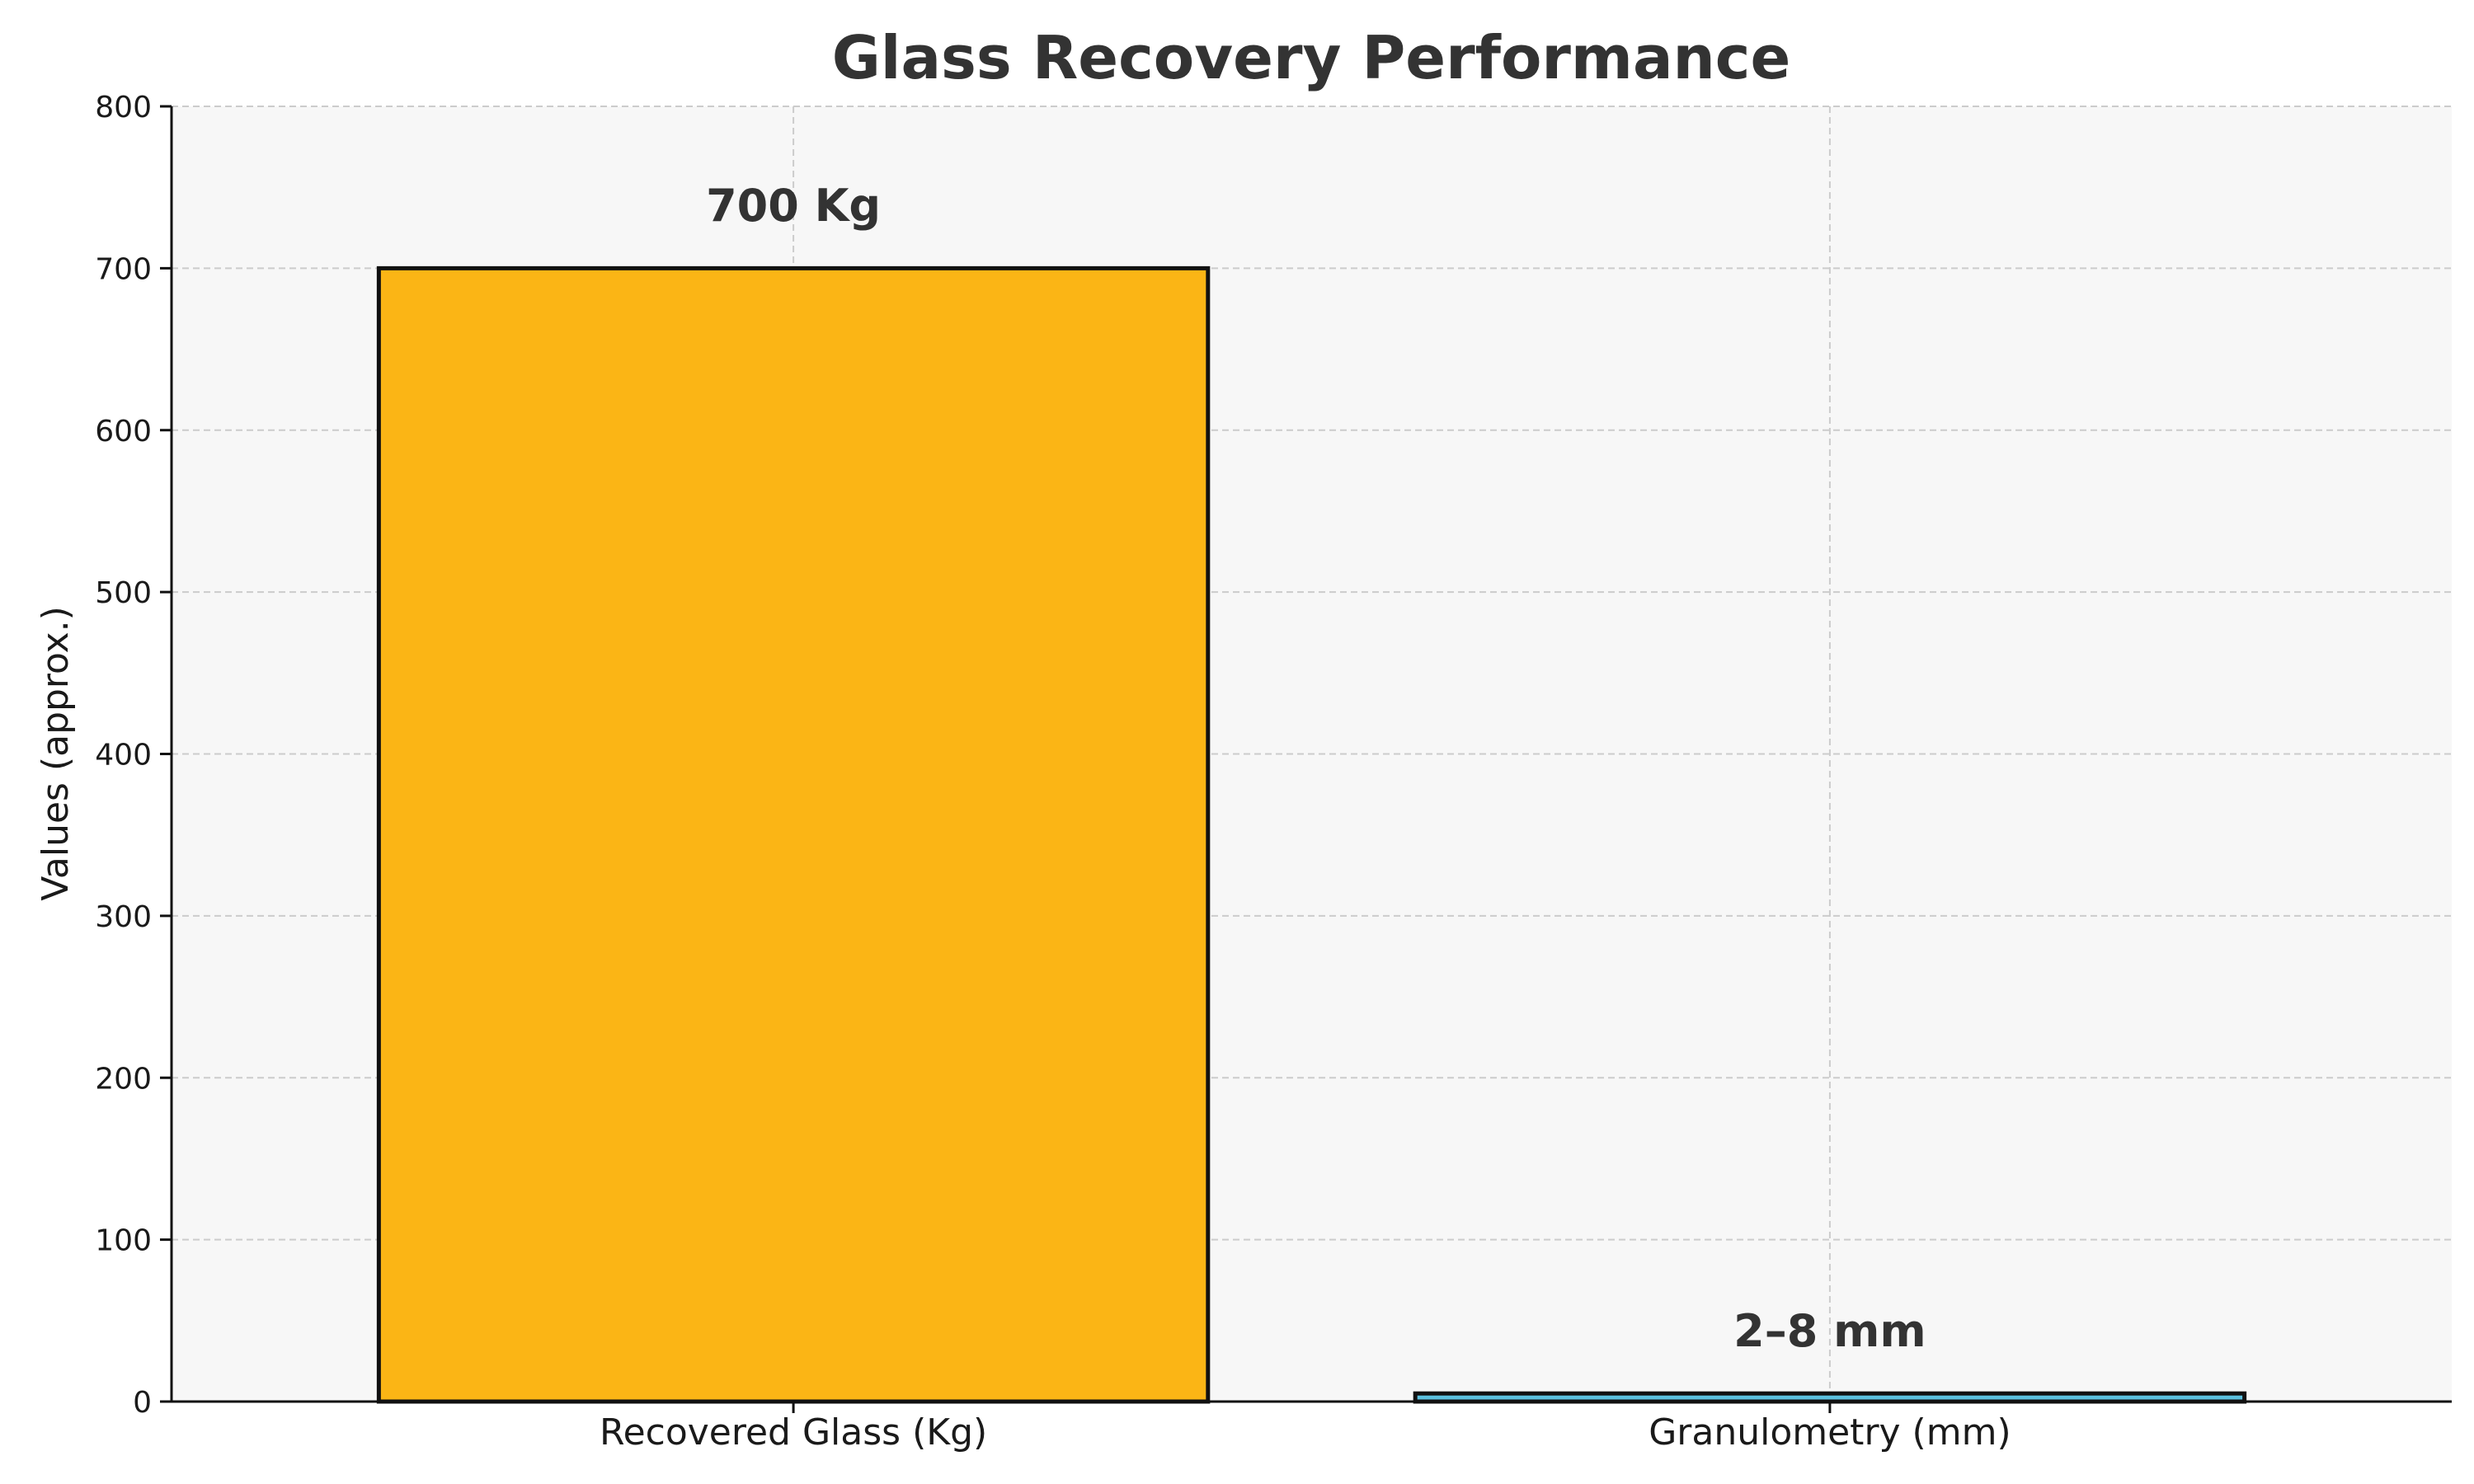 The width and height of the screenshot is (2474, 1484). What do you see at coordinates (123, 593) in the screenshot?
I see `y-tick-label: 500` at bounding box center [123, 593].